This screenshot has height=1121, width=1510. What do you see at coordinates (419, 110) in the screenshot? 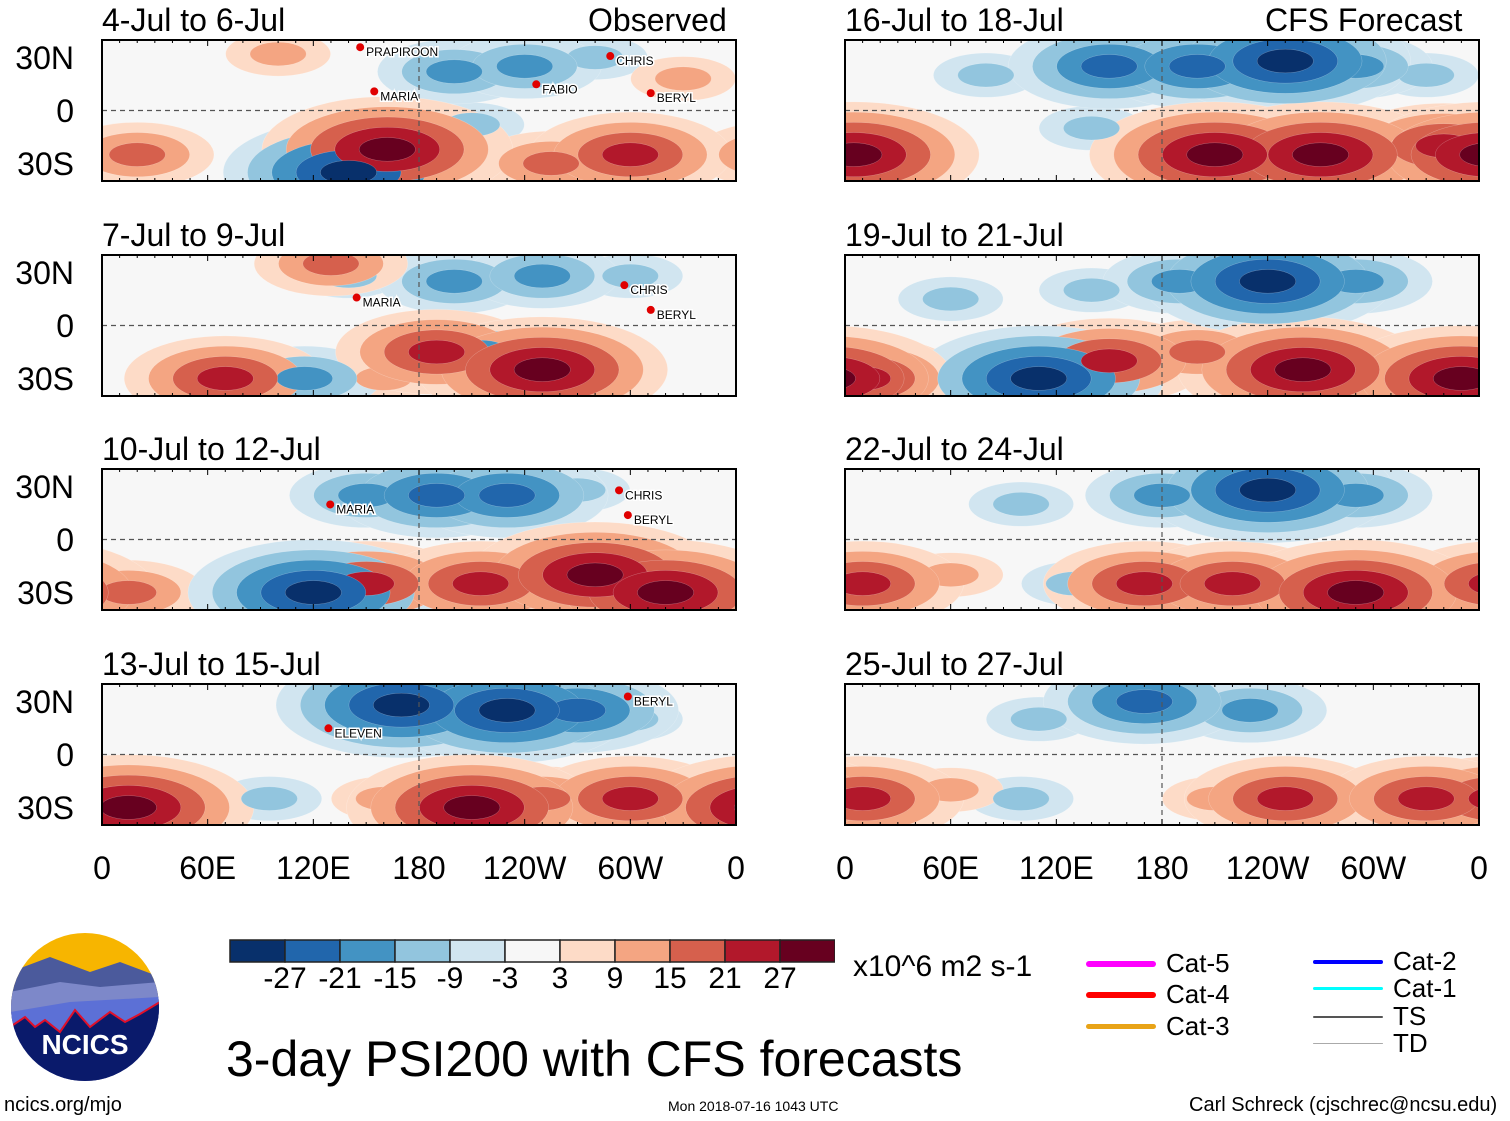
I see `map-panel: PRAPIROON MARIA FABIO CHRIS BERYL` at bounding box center [419, 110].